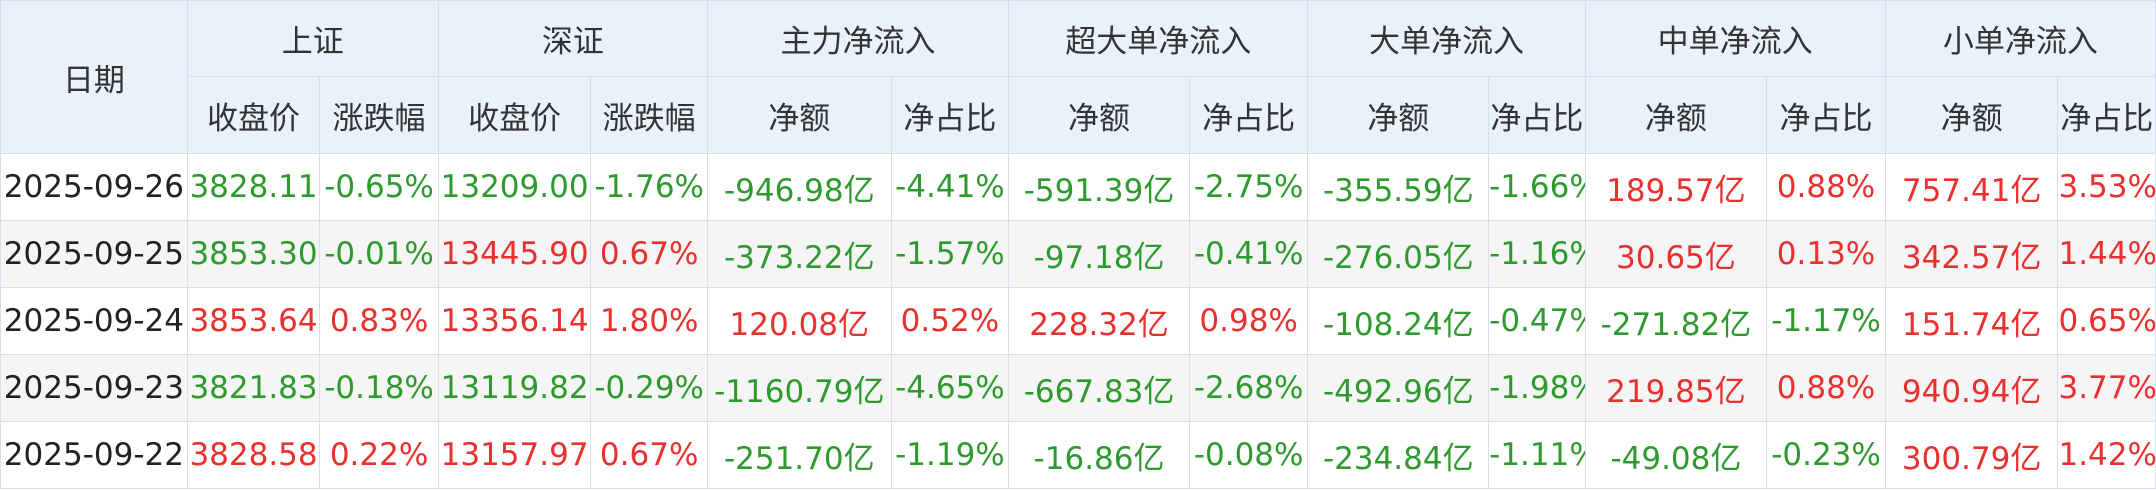 The height and width of the screenshot is (490, 2156). What do you see at coordinates (94, 455) in the screenshot?
I see `date-cell: 2025-09-22` at bounding box center [94, 455].